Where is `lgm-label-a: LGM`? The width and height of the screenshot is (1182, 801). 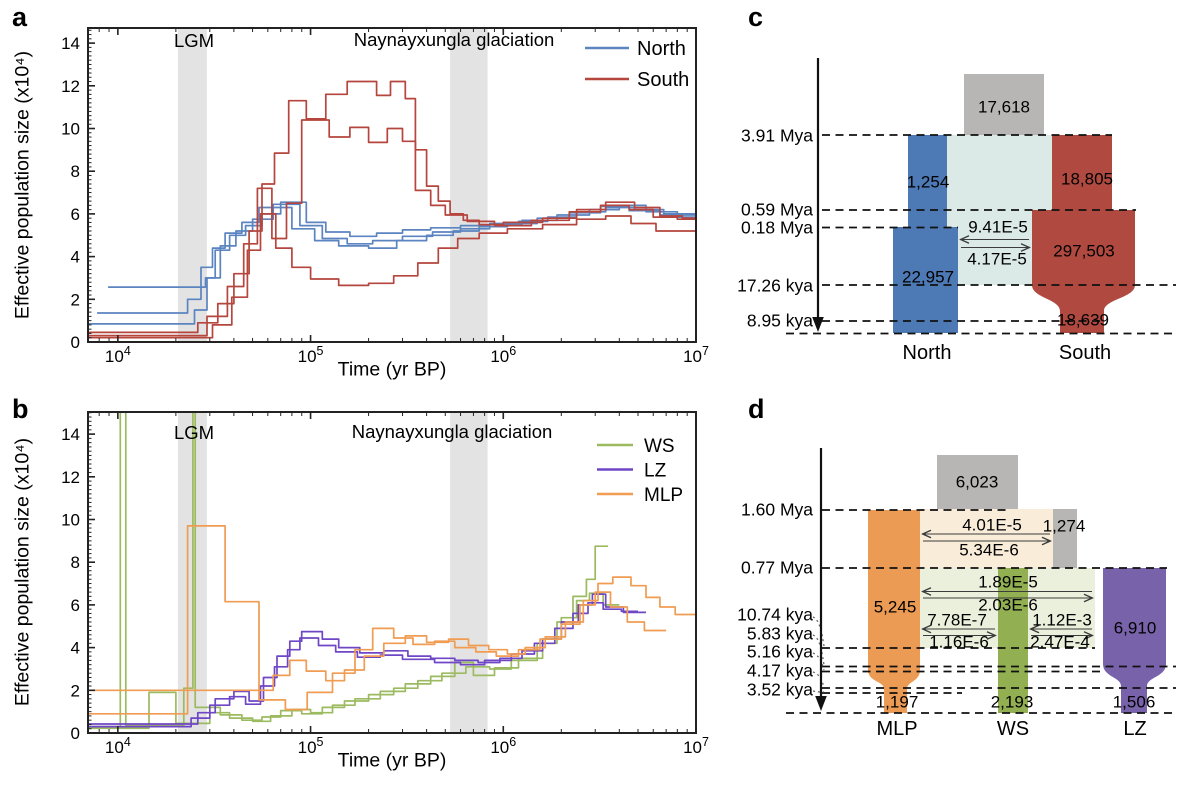
lgm-label-a: LGM is located at coordinates (194, 40).